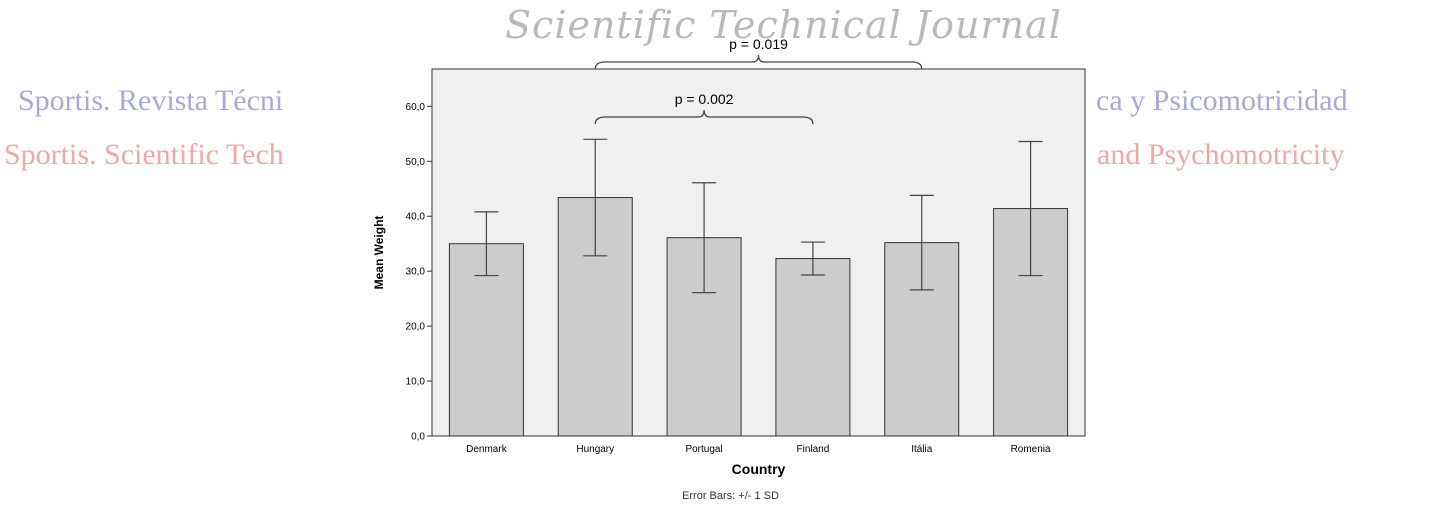 Image resolution: width=1431 pixels, height=506 pixels. I want to click on x-tick-label: Finland, so click(813, 449).